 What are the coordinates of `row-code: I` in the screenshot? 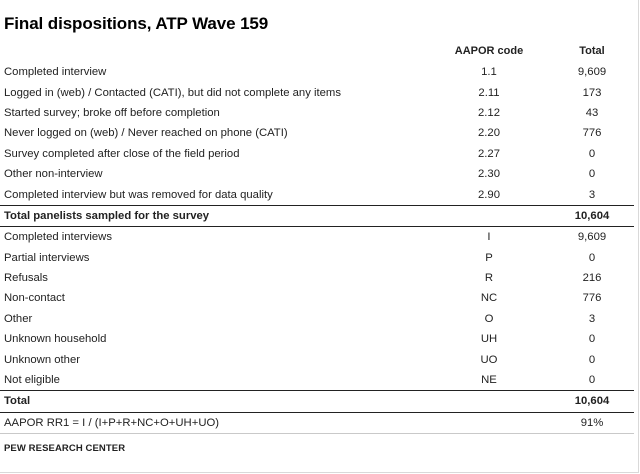 It's located at (489, 237).